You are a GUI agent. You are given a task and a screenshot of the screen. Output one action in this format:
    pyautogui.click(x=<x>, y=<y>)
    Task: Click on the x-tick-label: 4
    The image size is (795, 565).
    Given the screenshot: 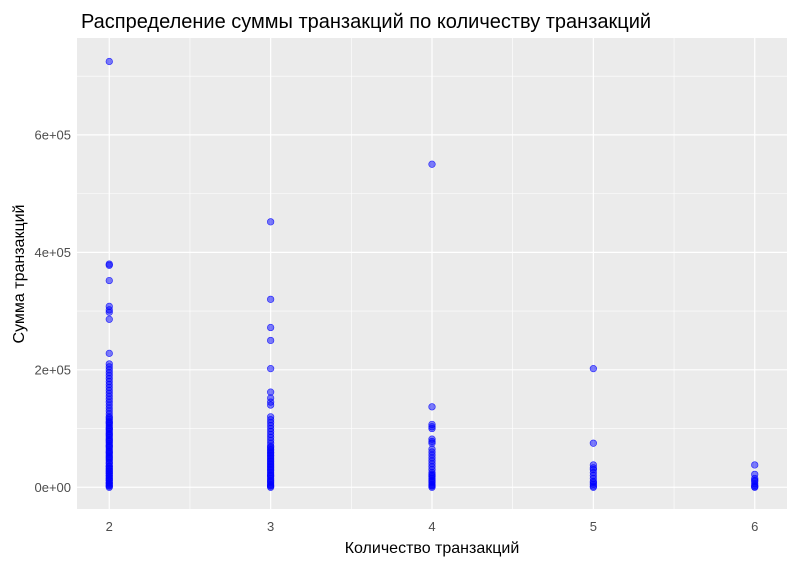 What is the action you would take?
    pyautogui.click(x=431, y=526)
    